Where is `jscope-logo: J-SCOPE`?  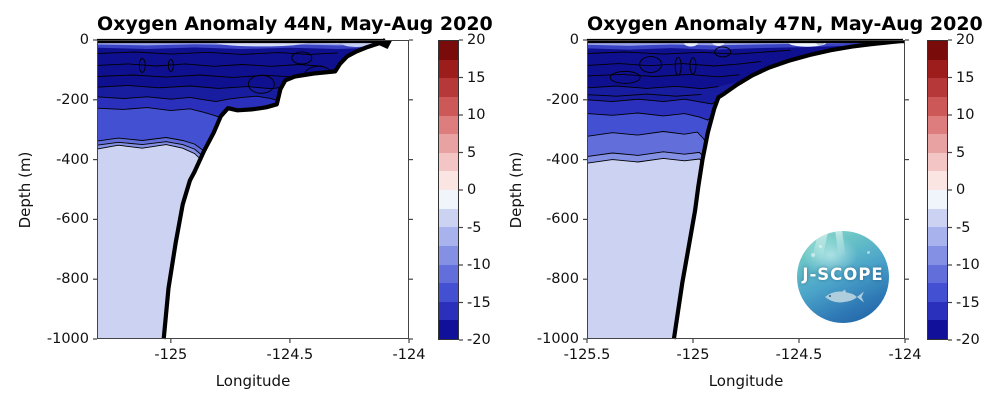
jscope-logo: J-SCOPE is located at coordinates (843, 277).